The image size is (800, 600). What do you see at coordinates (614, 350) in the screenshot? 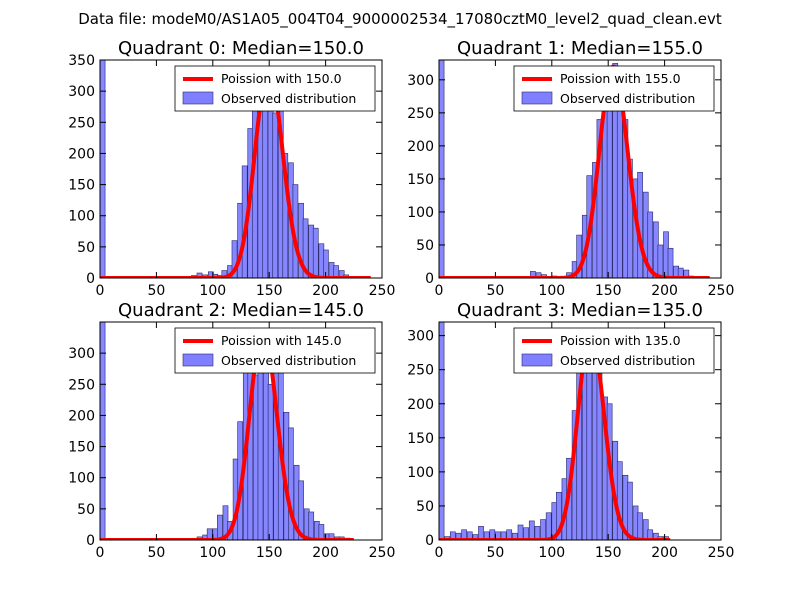
I see `legend: Poission with 135.0 Observed distribution` at bounding box center [614, 350].